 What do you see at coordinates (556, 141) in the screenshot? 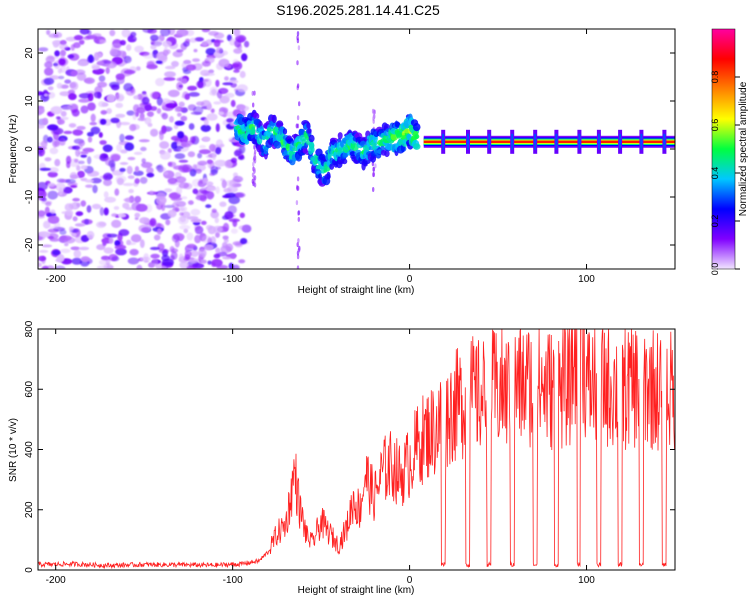
I see `steady-line-gap-tick` at bounding box center [556, 141].